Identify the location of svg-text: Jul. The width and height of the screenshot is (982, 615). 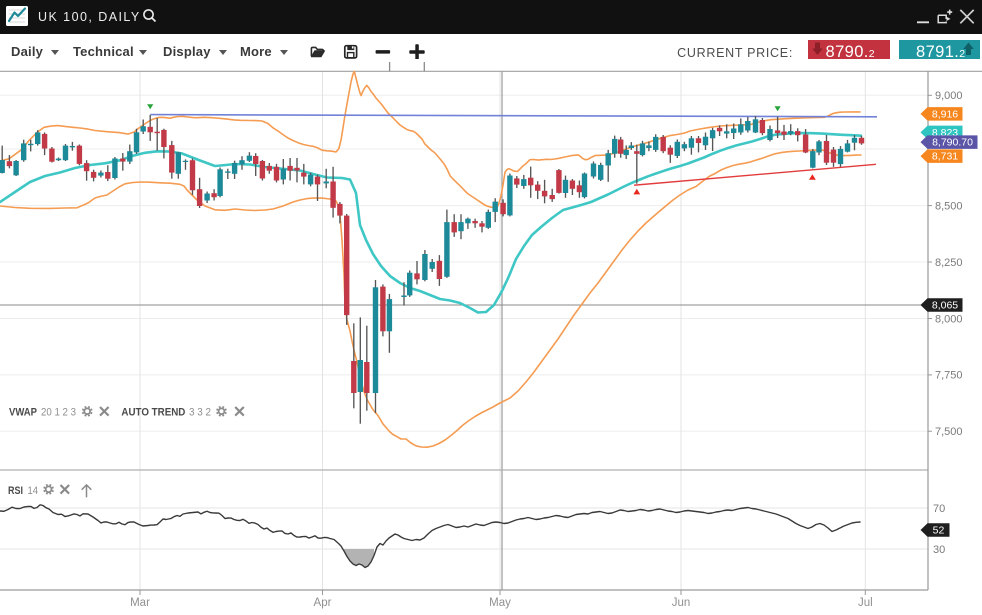
(865, 603).